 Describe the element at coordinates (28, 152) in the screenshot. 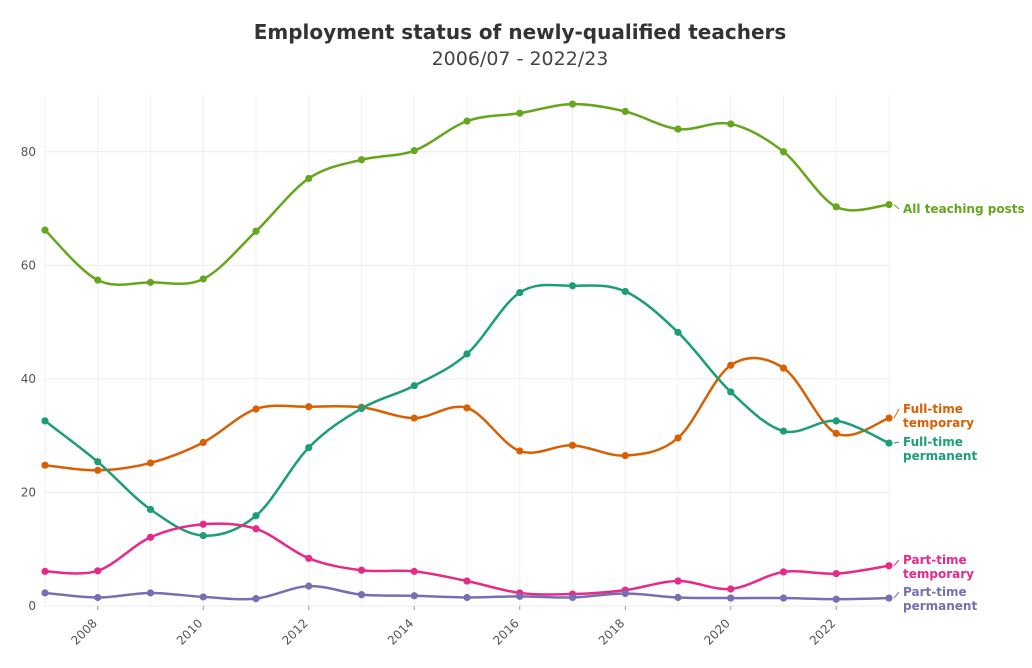

I see `y-tick-label: 80` at that location.